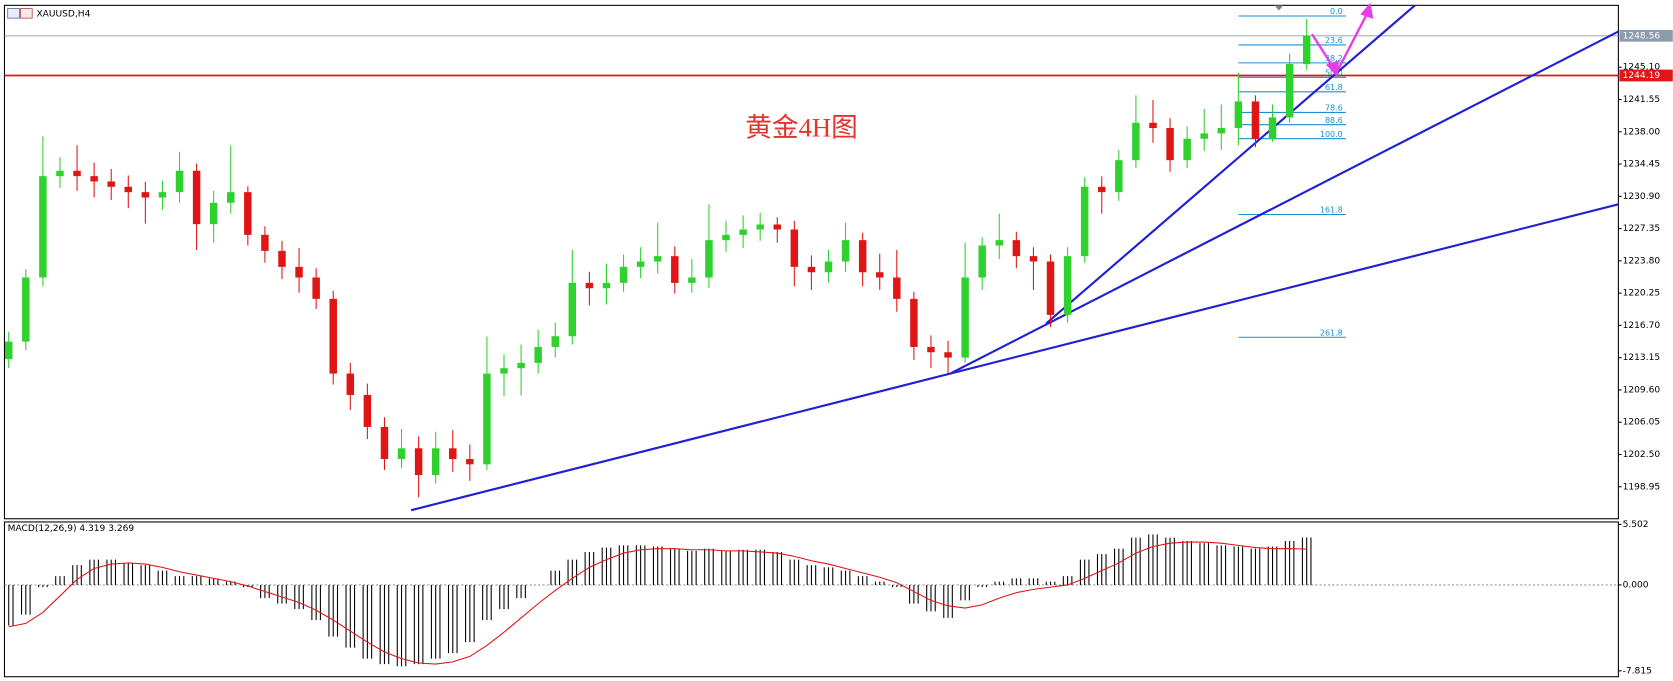 The width and height of the screenshot is (1673, 681). I want to click on fib-label: 261.8, so click(1331, 332).